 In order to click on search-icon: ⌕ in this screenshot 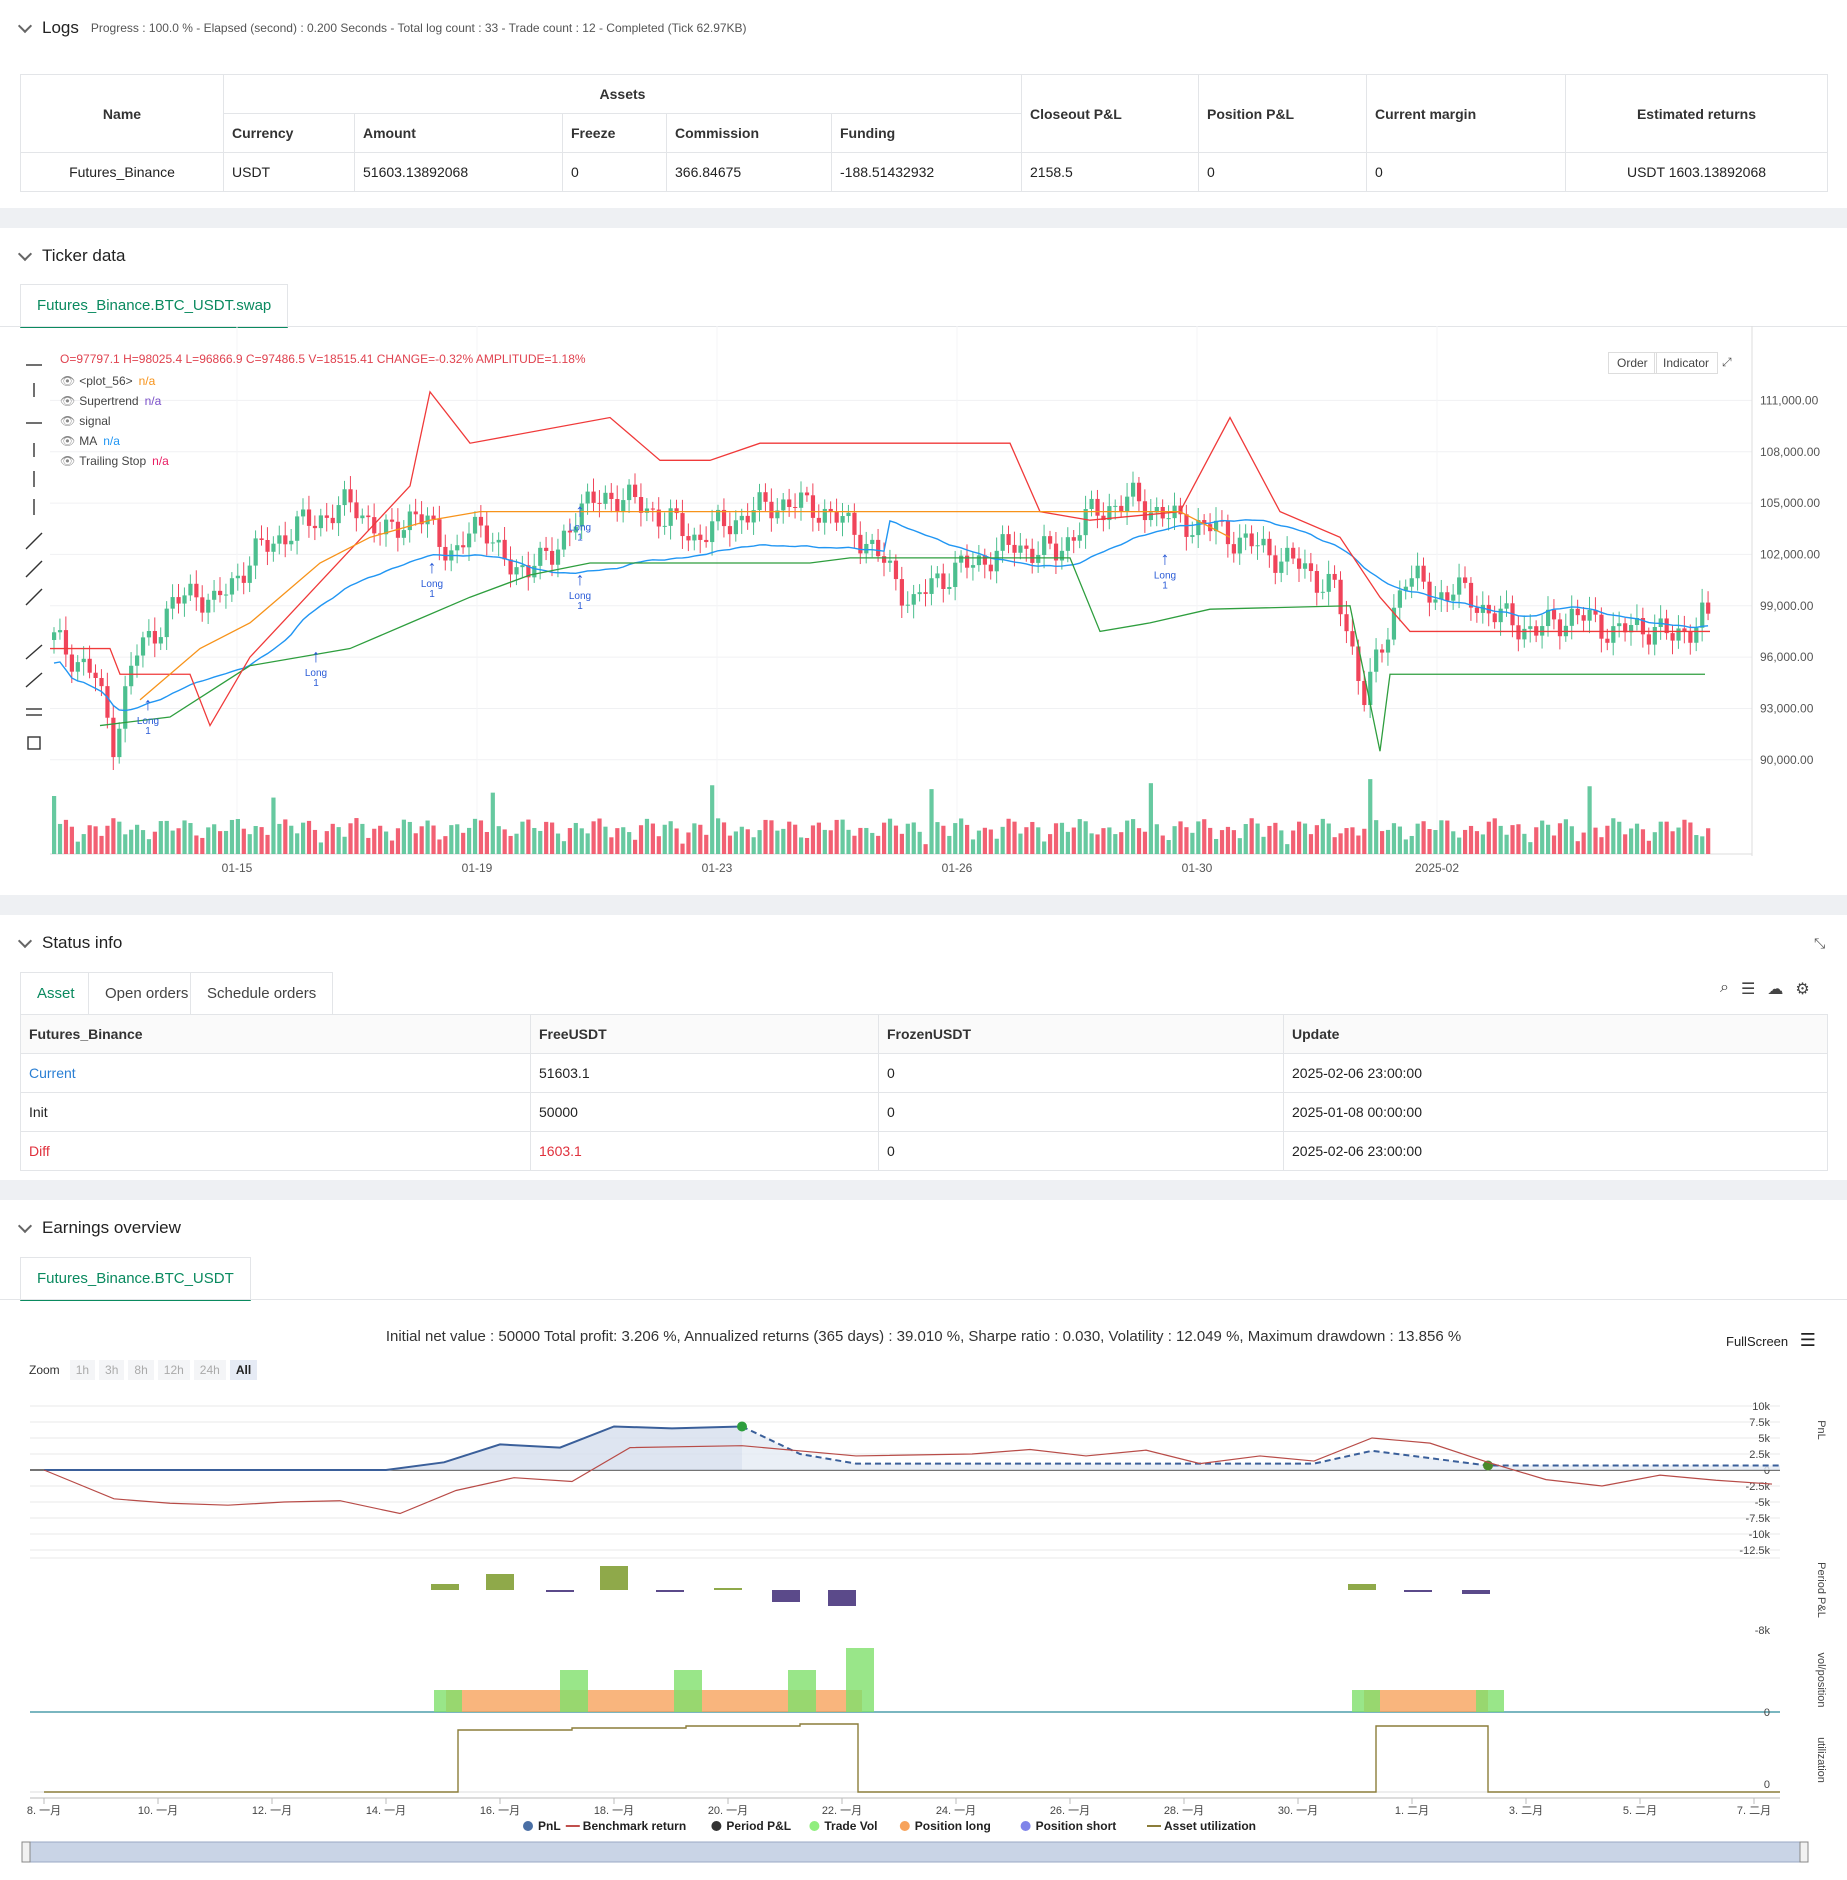, I will do `click(1724, 987)`.